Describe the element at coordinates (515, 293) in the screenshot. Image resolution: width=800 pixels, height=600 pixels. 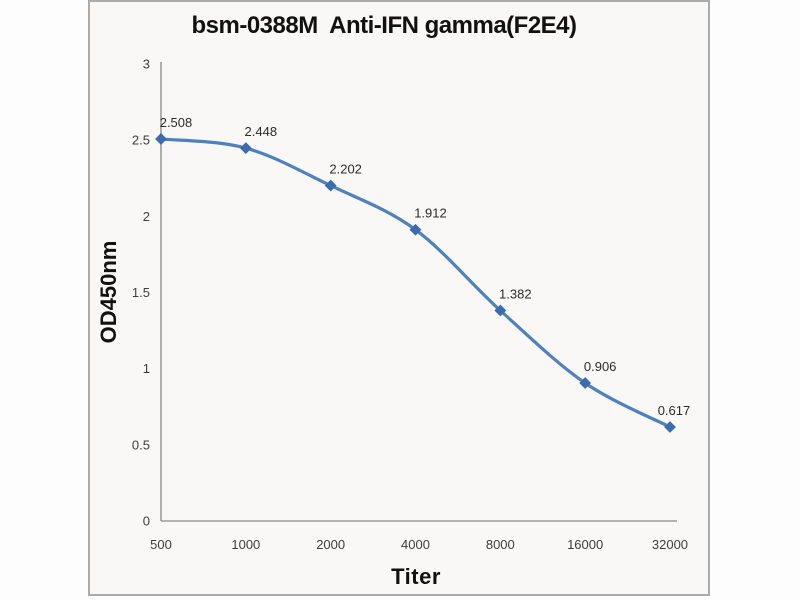
I see `data-point-label: 1.382` at that location.